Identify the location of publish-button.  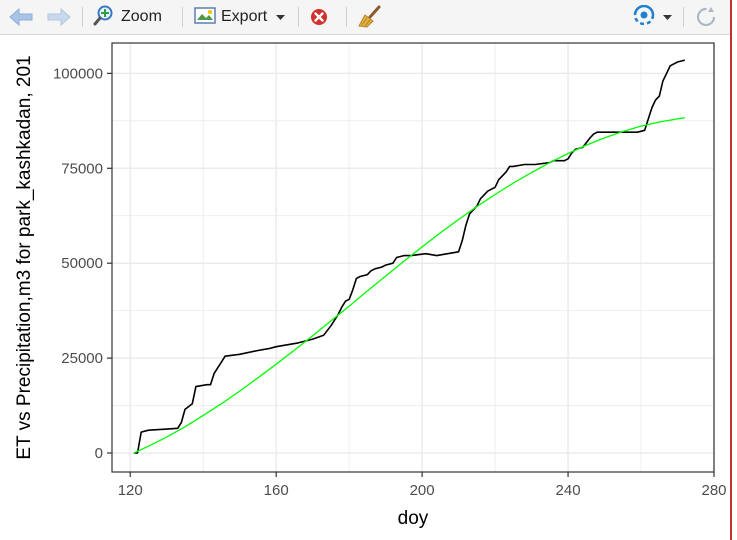
(651, 17).